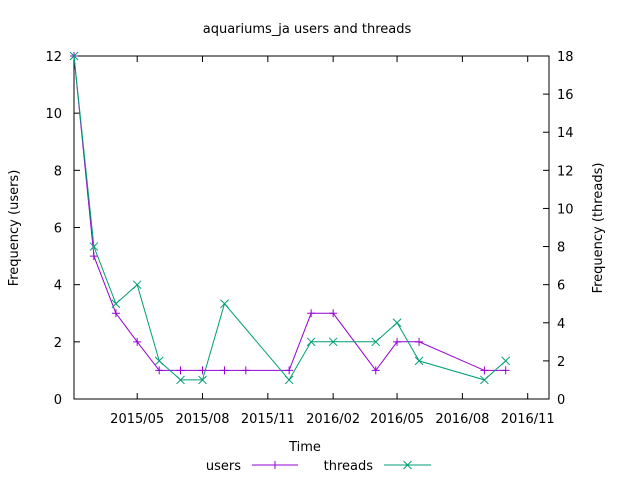  I want to click on y-right-tick-label: 0, so click(561, 400).